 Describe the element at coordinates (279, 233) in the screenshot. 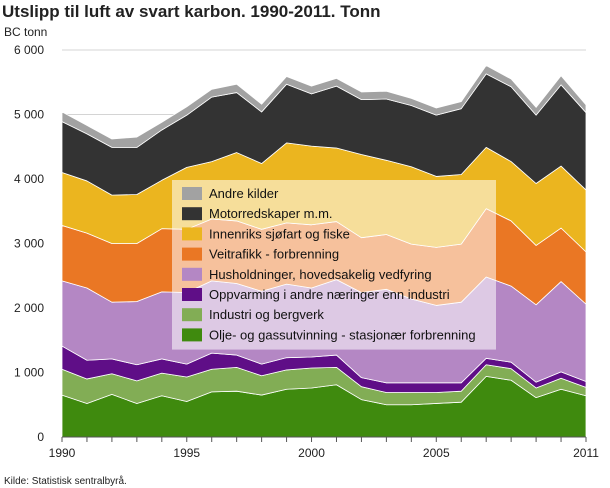

I see `legend-label: Innenriks sjøfart og fiske` at that location.